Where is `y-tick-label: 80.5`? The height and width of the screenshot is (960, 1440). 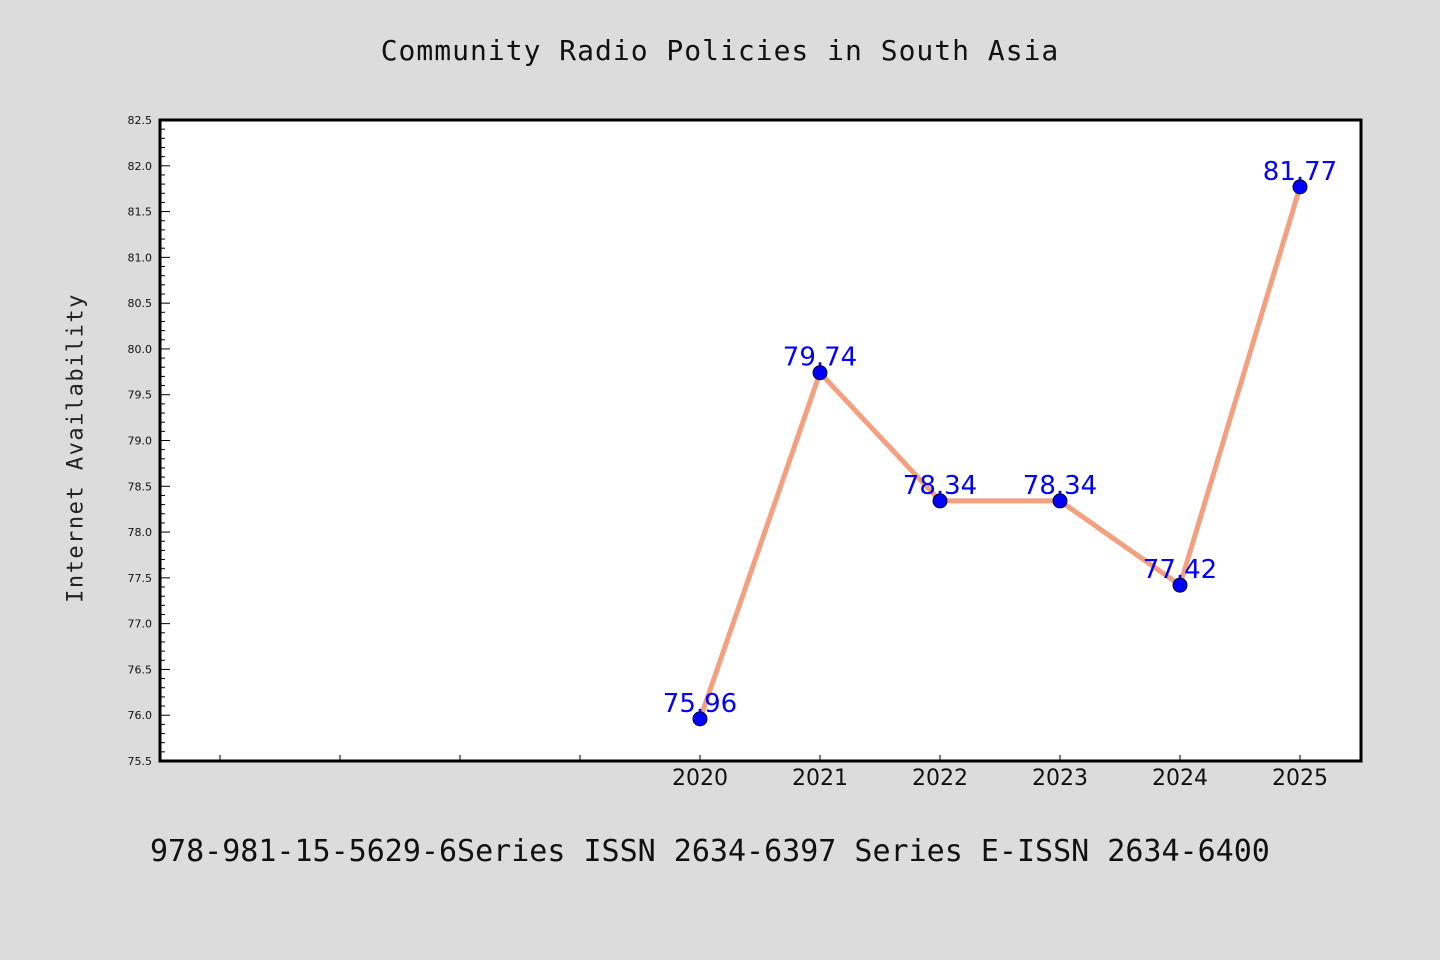 y-tick-label: 80.5 is located at coordinates (140, 303).